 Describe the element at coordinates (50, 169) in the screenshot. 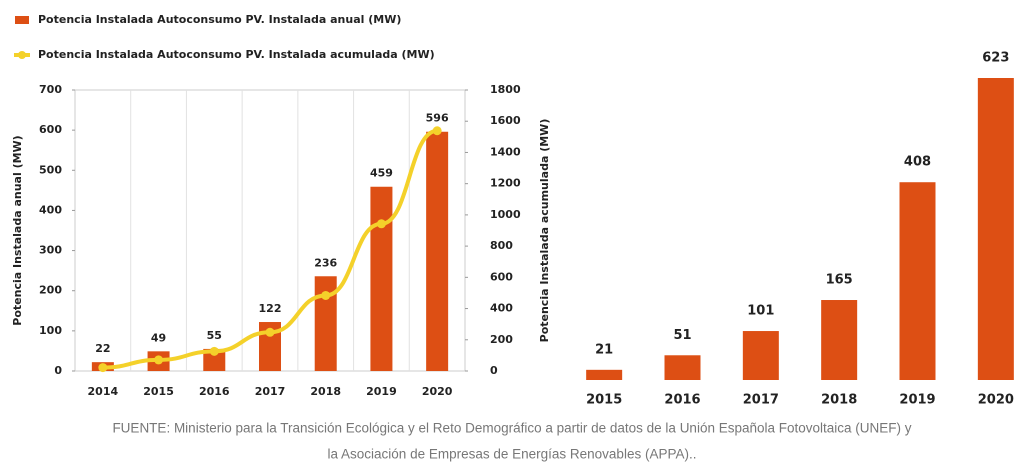

I see `y-tick-label: 500` at that location.